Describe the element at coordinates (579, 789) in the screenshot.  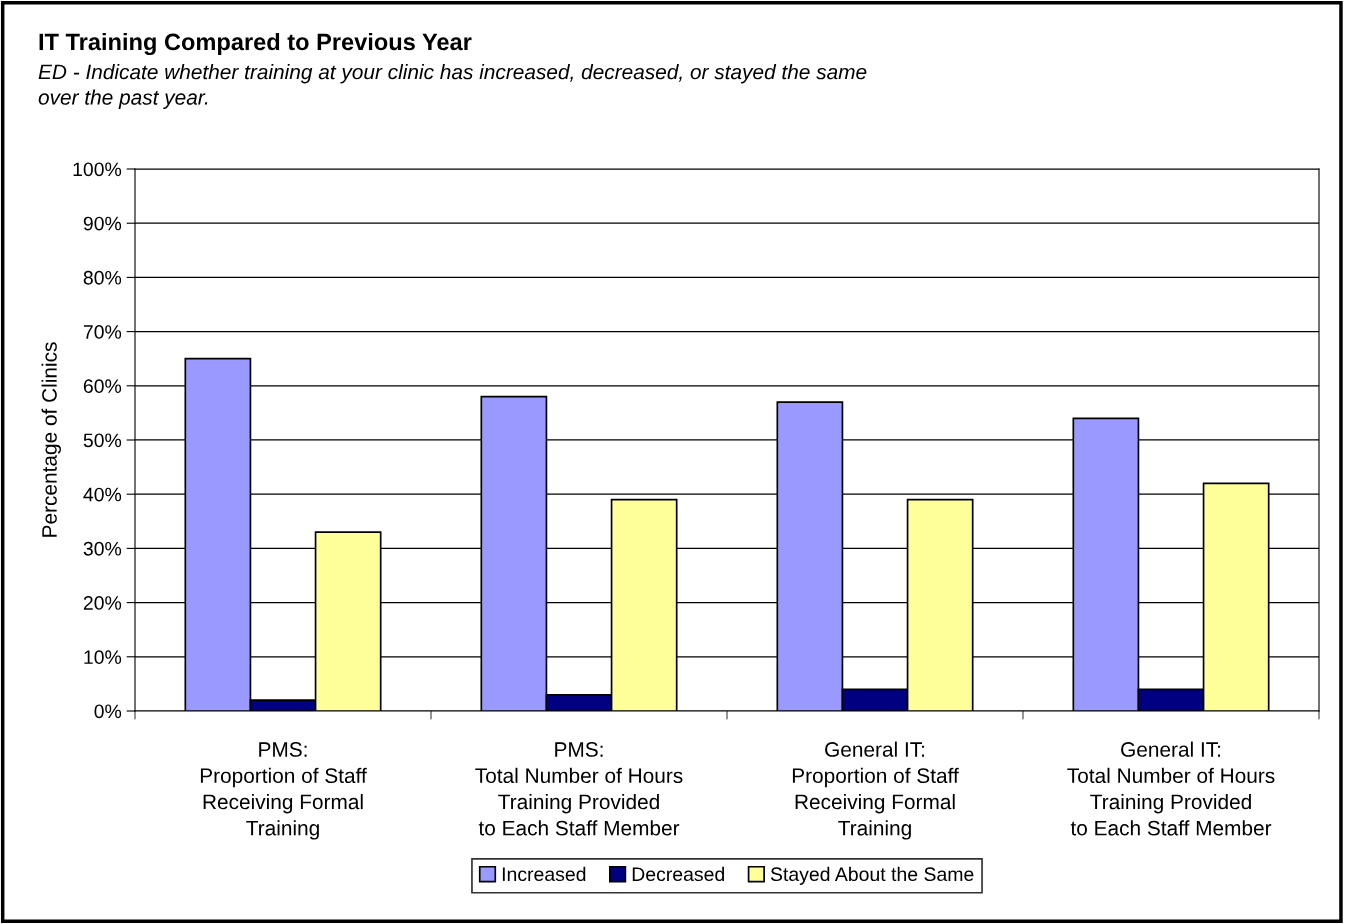
I see `x-tick-label: PMS: Total Number of Hours Training Provided to Each Staff Member` at that location.